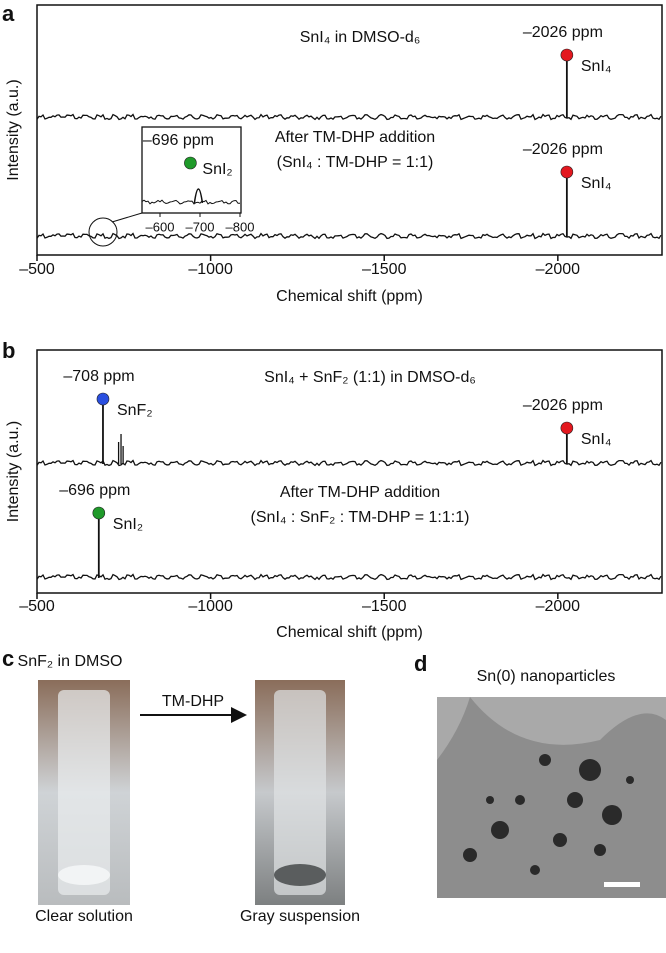  What do you see at coordinates (300, 875) in the screenshot?
I see `vial-suspension` at bounding box center [300, 875].